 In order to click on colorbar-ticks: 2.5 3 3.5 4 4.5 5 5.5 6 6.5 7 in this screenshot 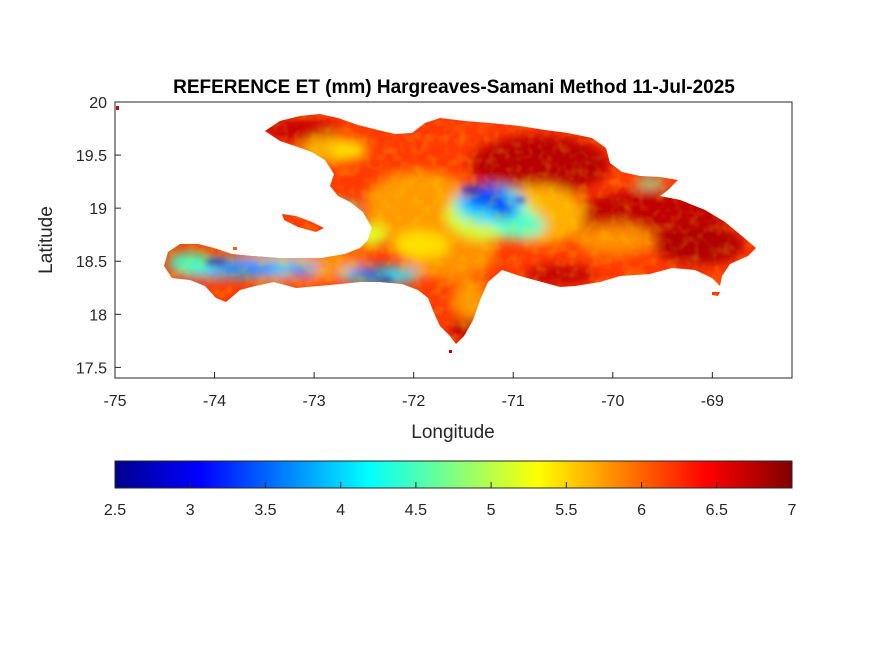, I will do `click(450, 500)`.